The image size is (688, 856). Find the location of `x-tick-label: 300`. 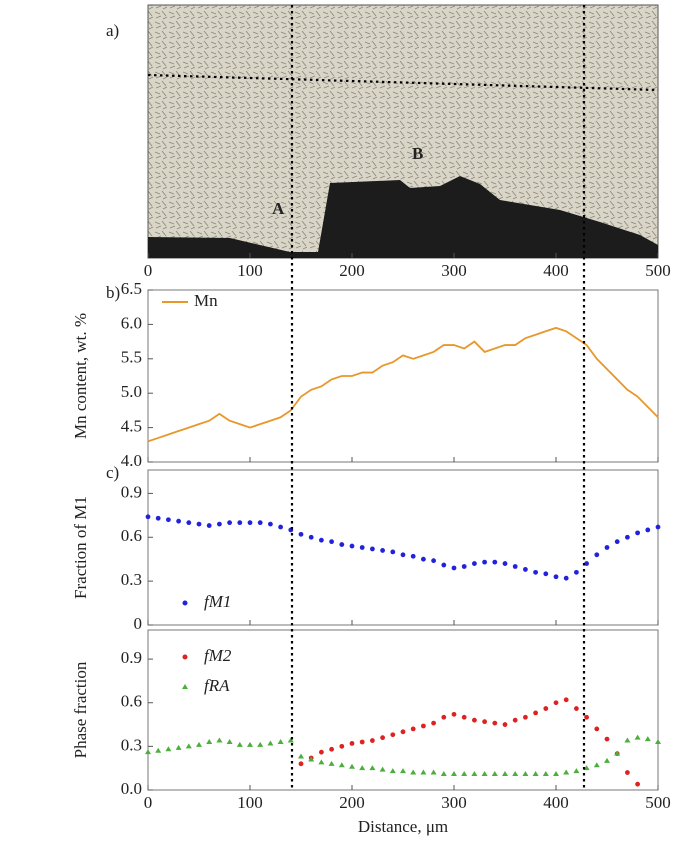

x-tick-label: 300 is located at coordinates (454, 270).